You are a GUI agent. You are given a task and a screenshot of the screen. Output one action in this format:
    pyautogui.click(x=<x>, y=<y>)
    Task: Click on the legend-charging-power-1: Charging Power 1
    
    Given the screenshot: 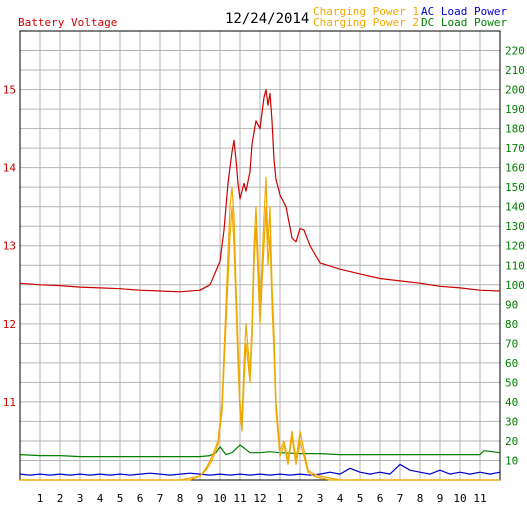 What is the action you would take?
    pyautogui.click(x=366, y=11)
    